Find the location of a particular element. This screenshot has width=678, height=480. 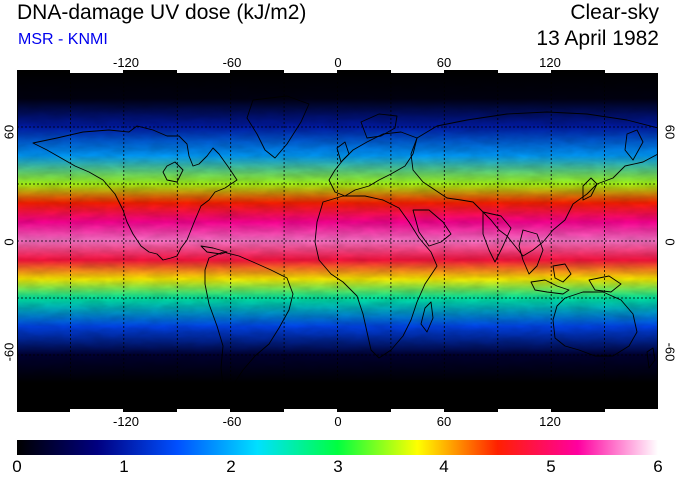

lat-tick-left: 0 is located at coordinates (9, 242).